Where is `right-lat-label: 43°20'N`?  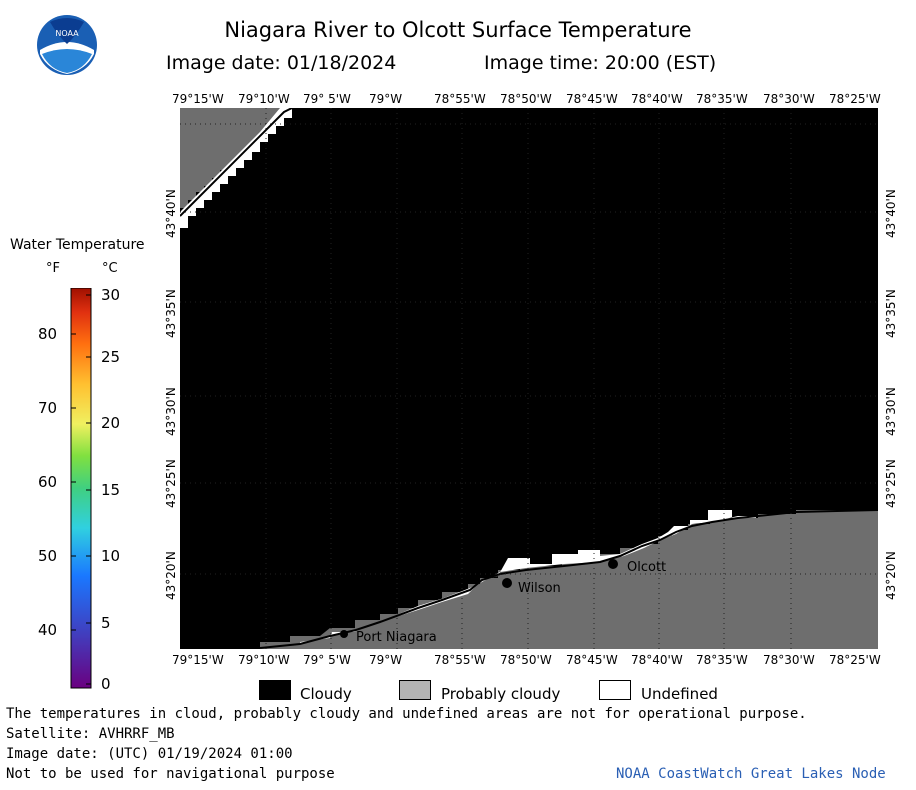
right-lat-label: 43°20'N is located at coordinates (891, 575).